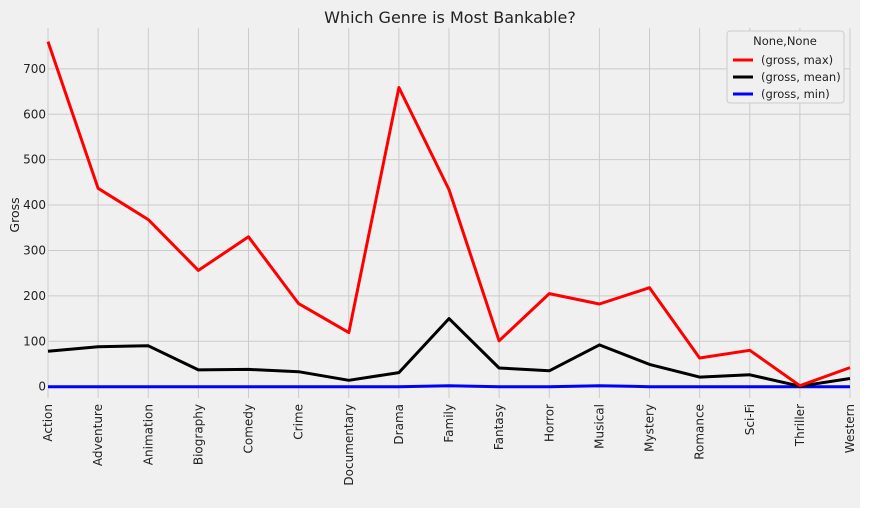  Describe the element at coordinates (42, 387) in the screenshot. I see `y-tick-label: 0` at that location.